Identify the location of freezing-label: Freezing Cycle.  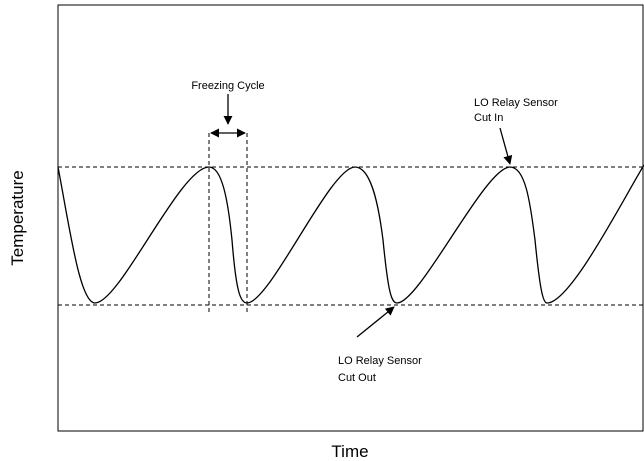
(227, 86).